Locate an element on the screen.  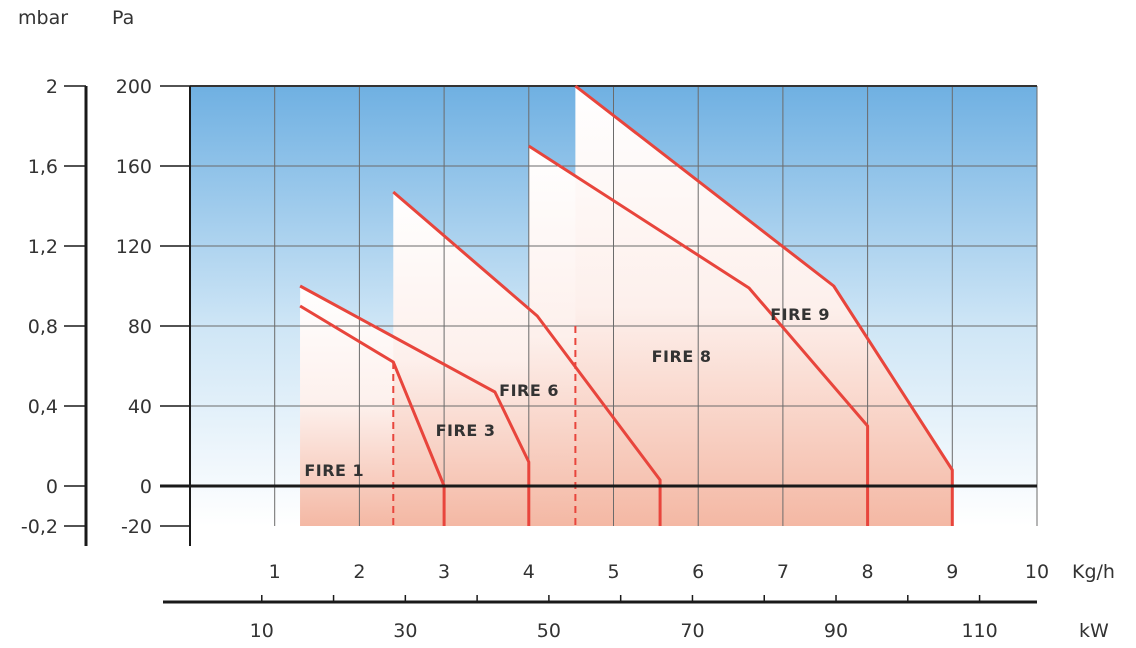
mbar-tick-label: 2 is located at coordinates (52, 87).